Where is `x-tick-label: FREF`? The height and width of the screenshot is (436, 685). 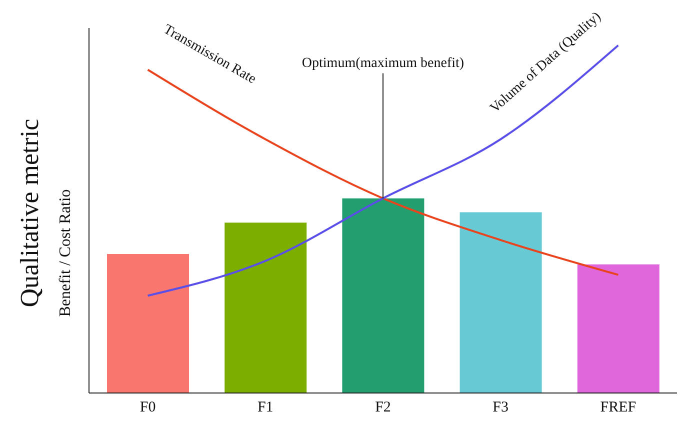
x-tick-label: FREF is located at coordinates (618, 408).